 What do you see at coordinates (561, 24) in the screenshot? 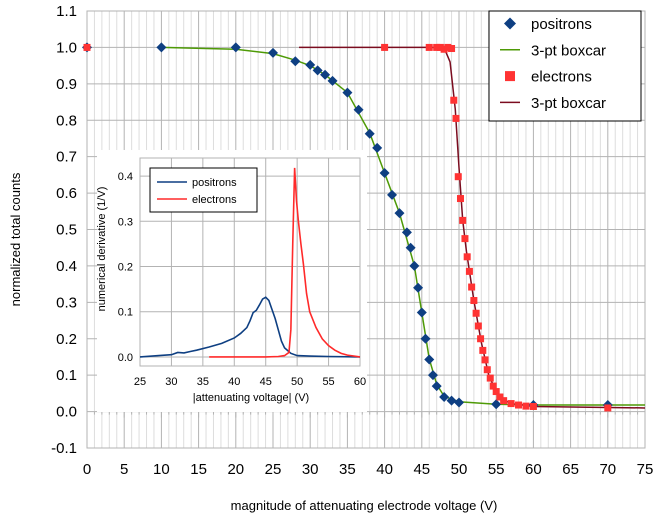
I see `legend-label: positrons` at bounding box center [561, 24].